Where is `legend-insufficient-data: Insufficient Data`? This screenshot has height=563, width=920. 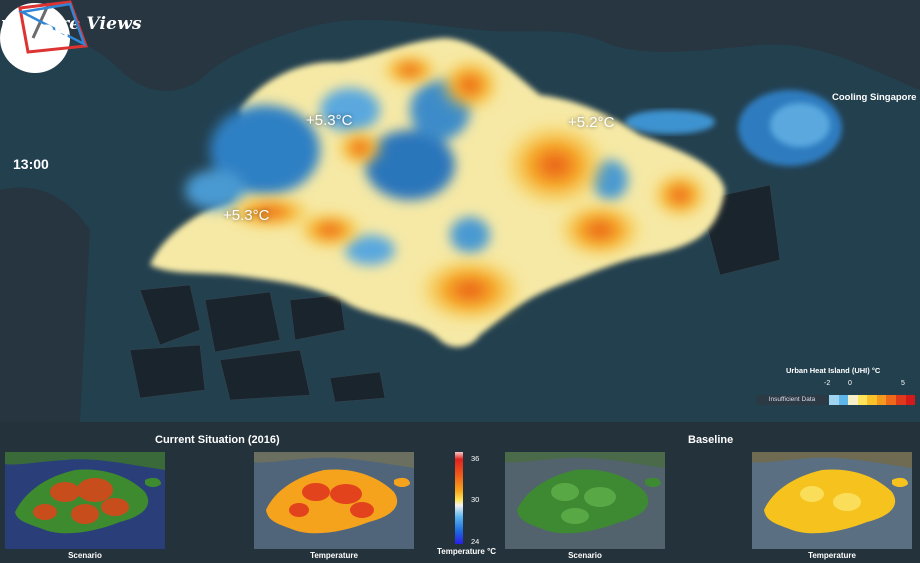
legend-insufficient-data: Insufficient Data is located at coordinates (792, 400).